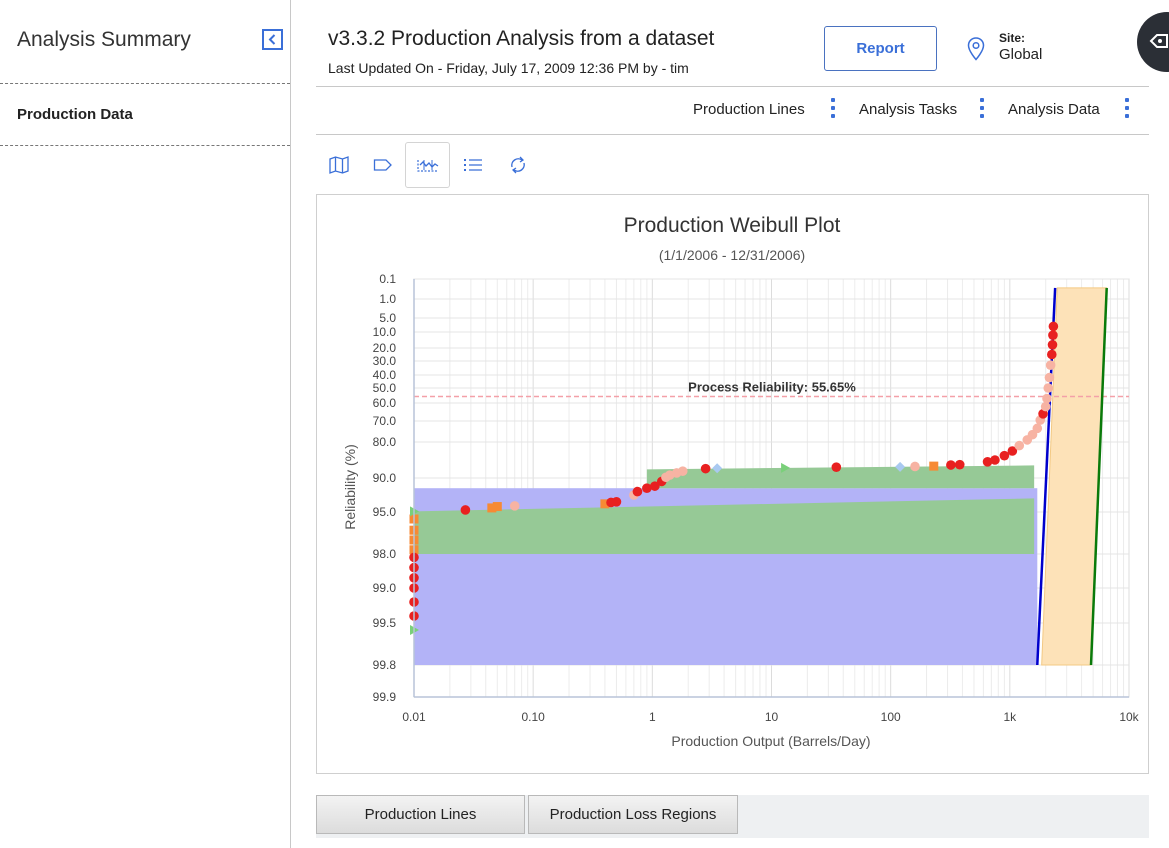 The width and height of the screenshot is (1169, 848). I want to click on report-button: Report, so click(880, 48).